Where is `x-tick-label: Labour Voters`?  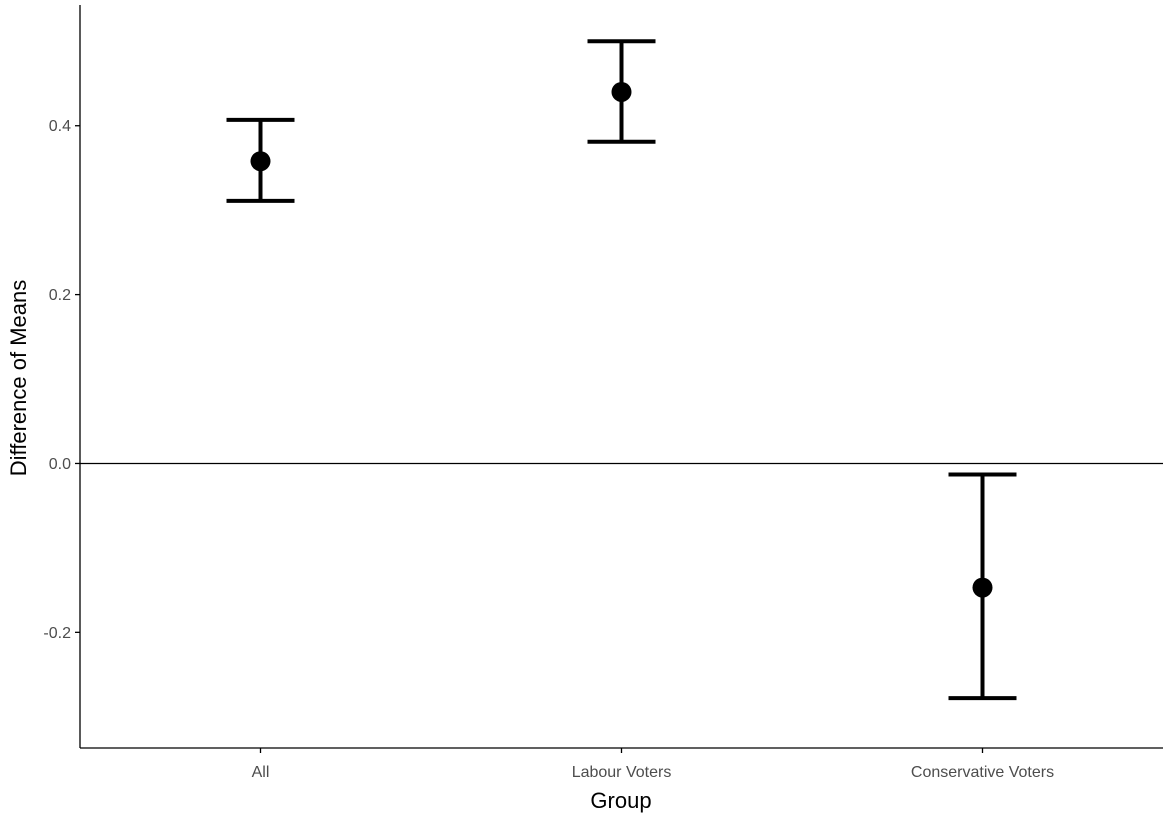
x-tick-label: Labour Voters is located at coordinates (622, 772).